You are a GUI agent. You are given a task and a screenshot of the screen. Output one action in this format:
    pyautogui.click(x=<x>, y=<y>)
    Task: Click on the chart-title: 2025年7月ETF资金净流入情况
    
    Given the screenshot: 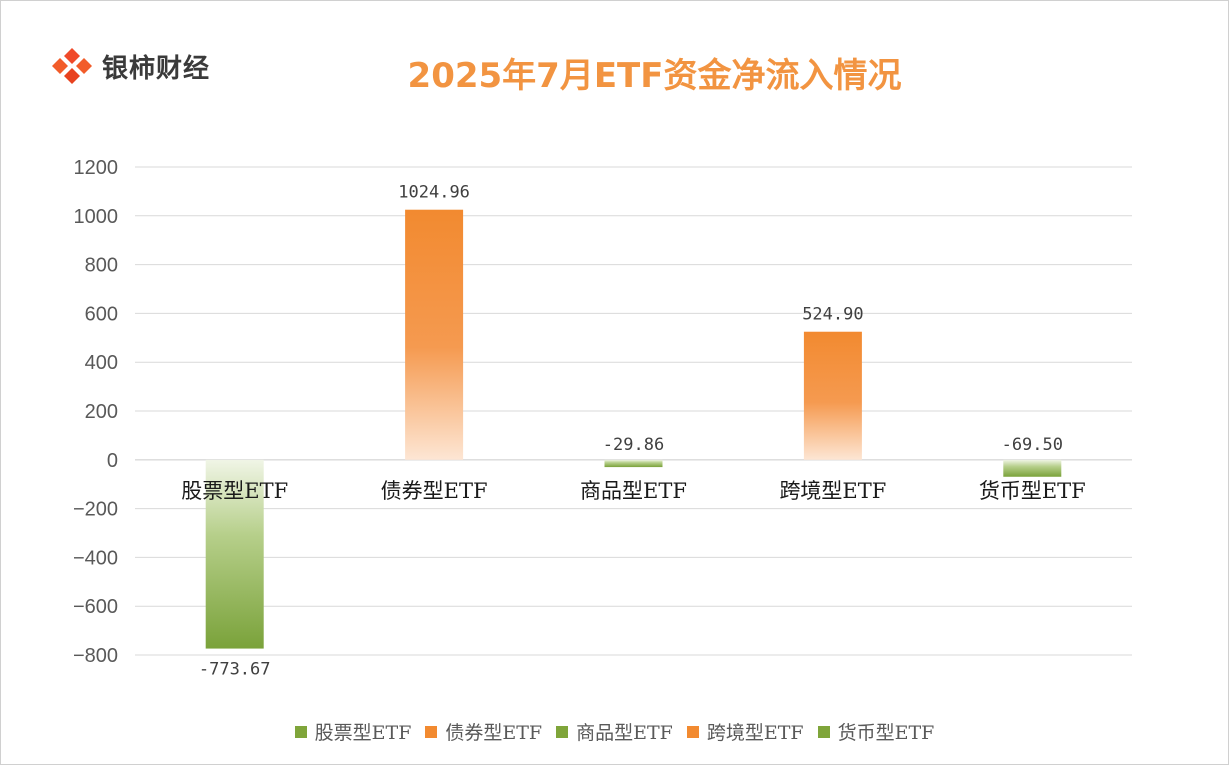 What is the action you would take?
    pyautogui.click(x=654, y=76)
    